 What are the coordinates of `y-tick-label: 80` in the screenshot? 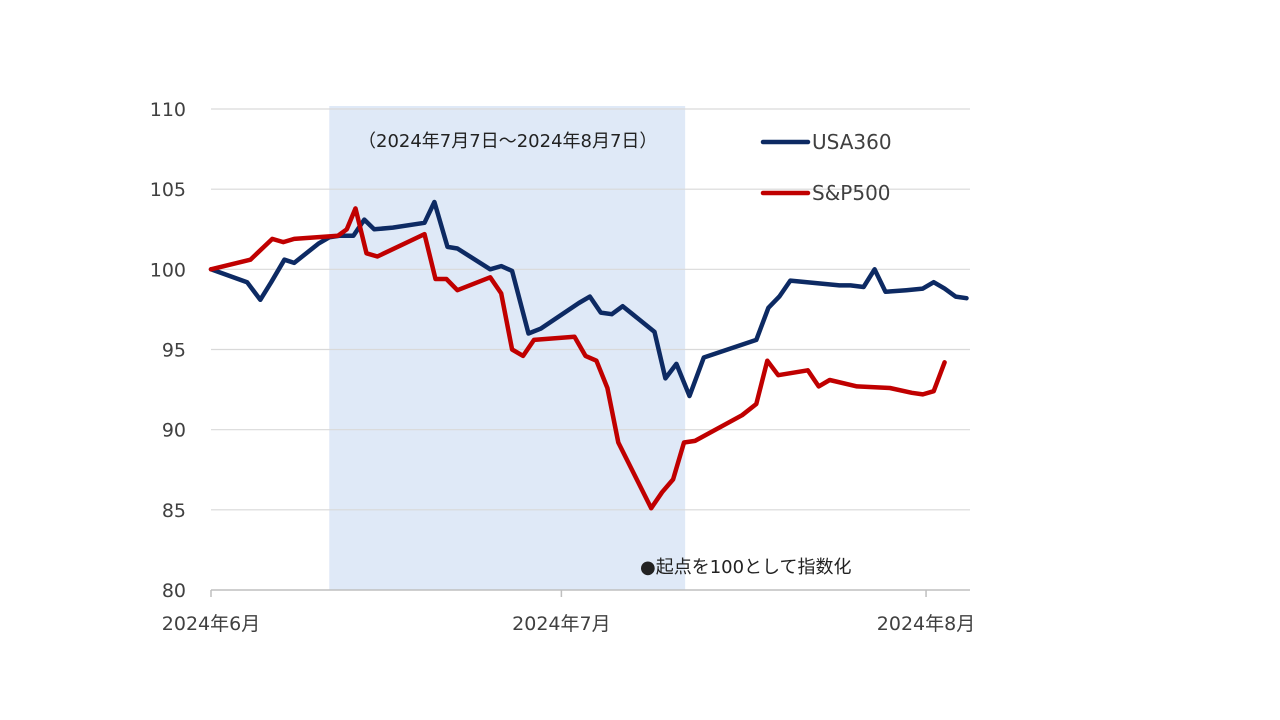 It's located at (174, 591).